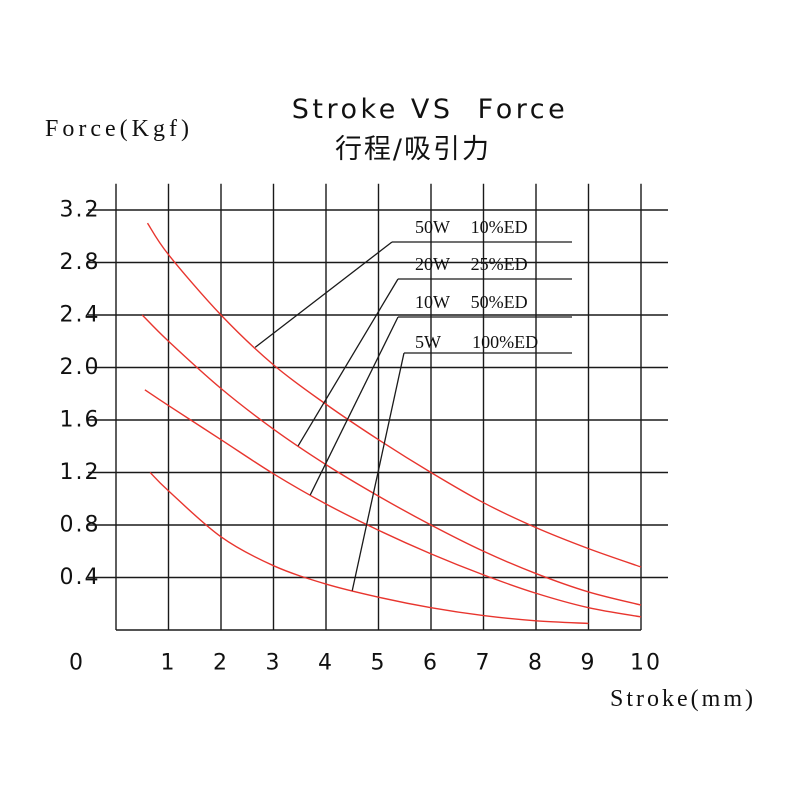  Describe the element at coordinates (77, 663) in the screenshot. I see `x-tick-label: 0` at that location.